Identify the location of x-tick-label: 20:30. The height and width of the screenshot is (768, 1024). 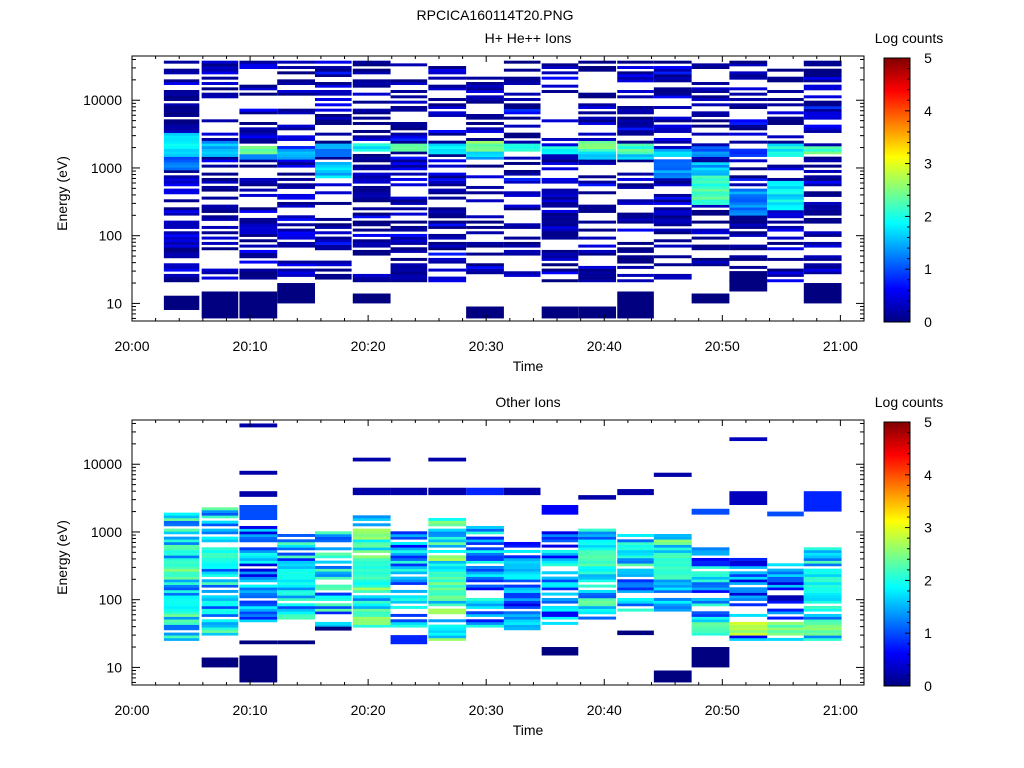
(486, 346).